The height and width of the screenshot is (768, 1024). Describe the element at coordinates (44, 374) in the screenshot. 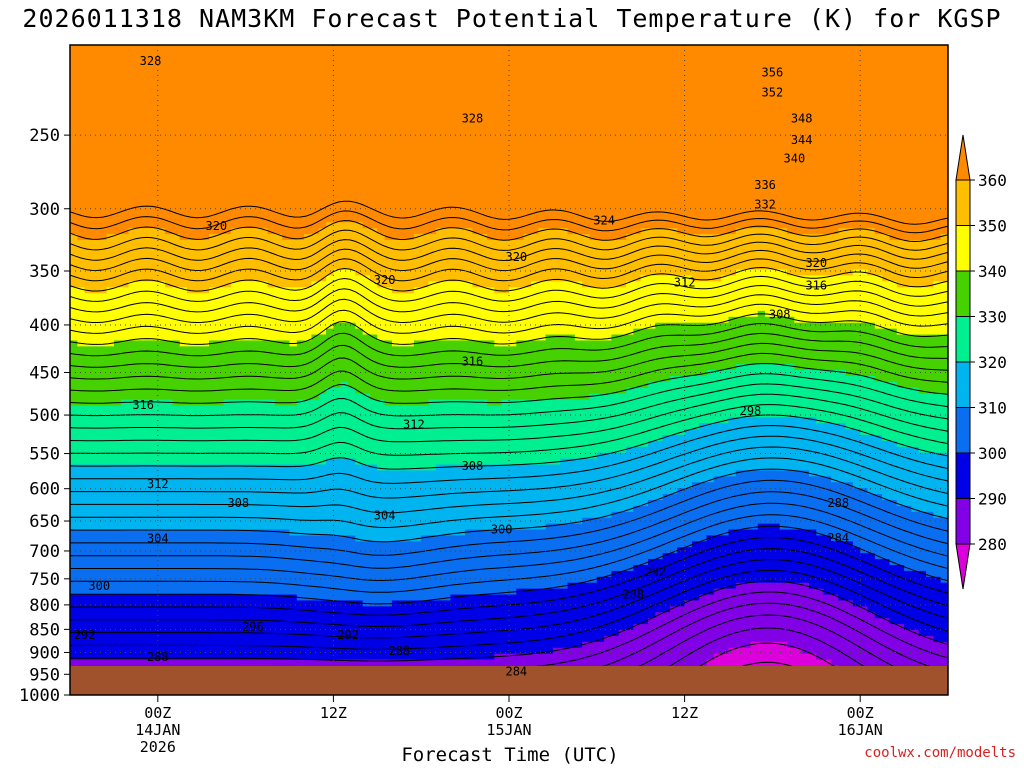

I see `y-tick-label: 450` at that location.